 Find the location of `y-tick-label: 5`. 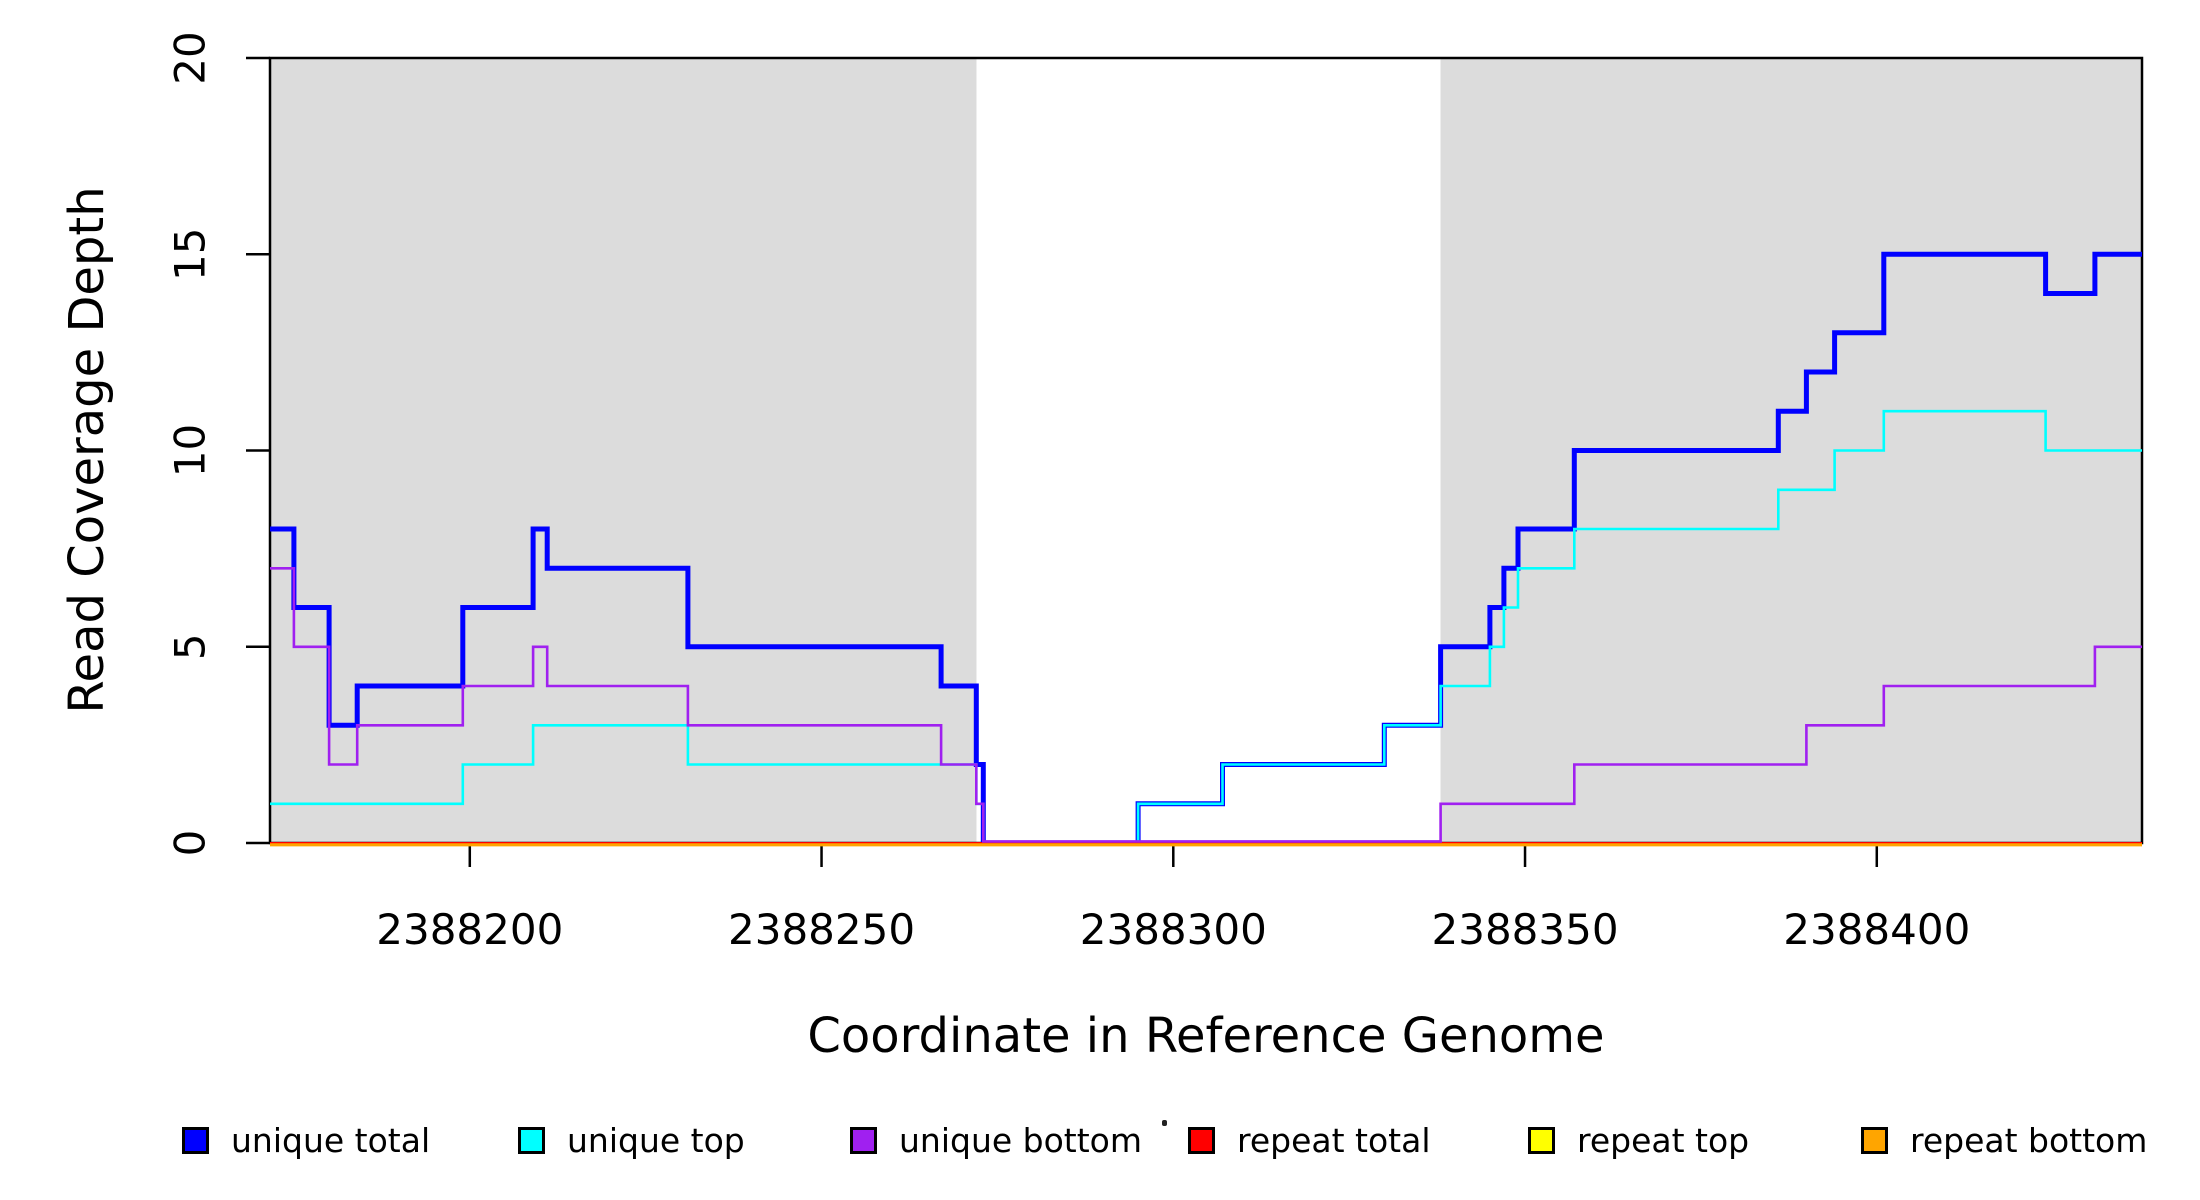

y-tick-label: 5 is located at coordinates (190, 646).